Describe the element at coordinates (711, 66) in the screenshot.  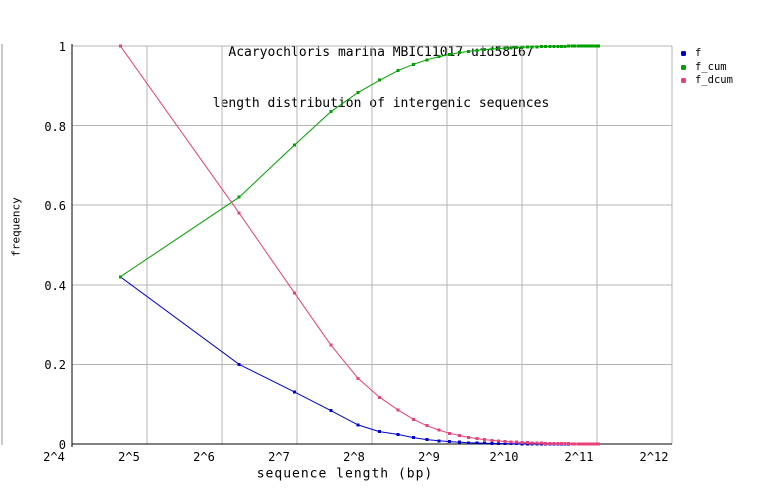
I see `legend-label-f_cum: f_cum` at that location.